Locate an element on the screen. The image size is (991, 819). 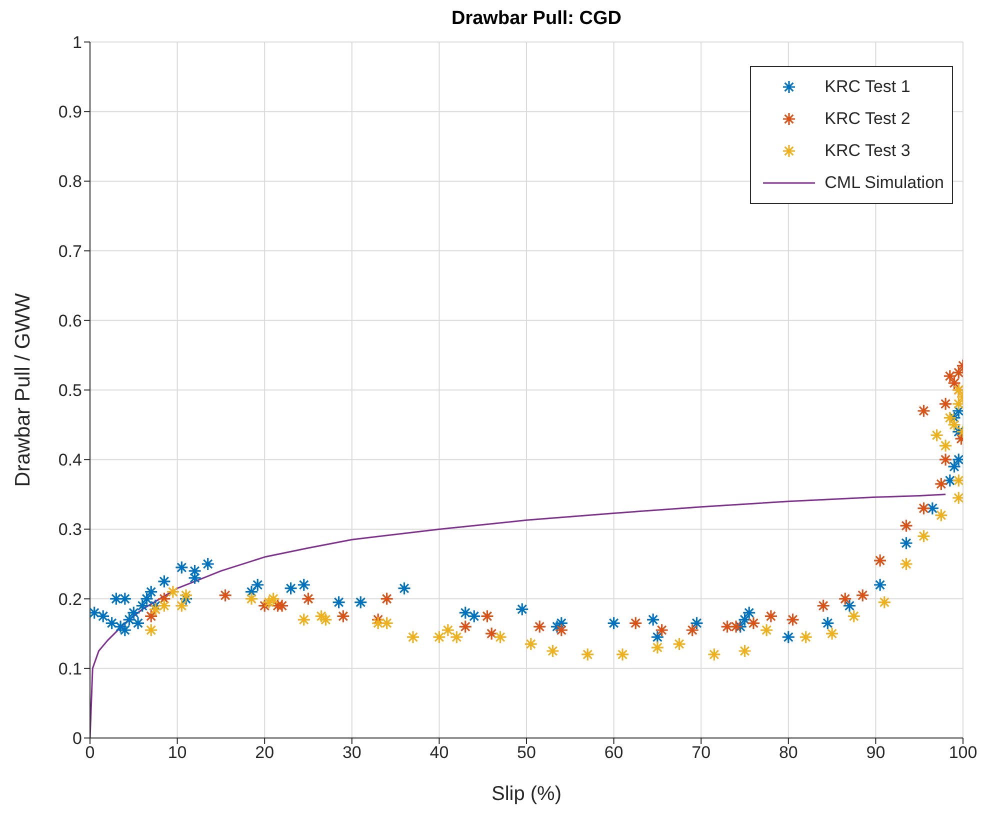
y-tick-label: 0.4 is located at coordinates (70, 460).